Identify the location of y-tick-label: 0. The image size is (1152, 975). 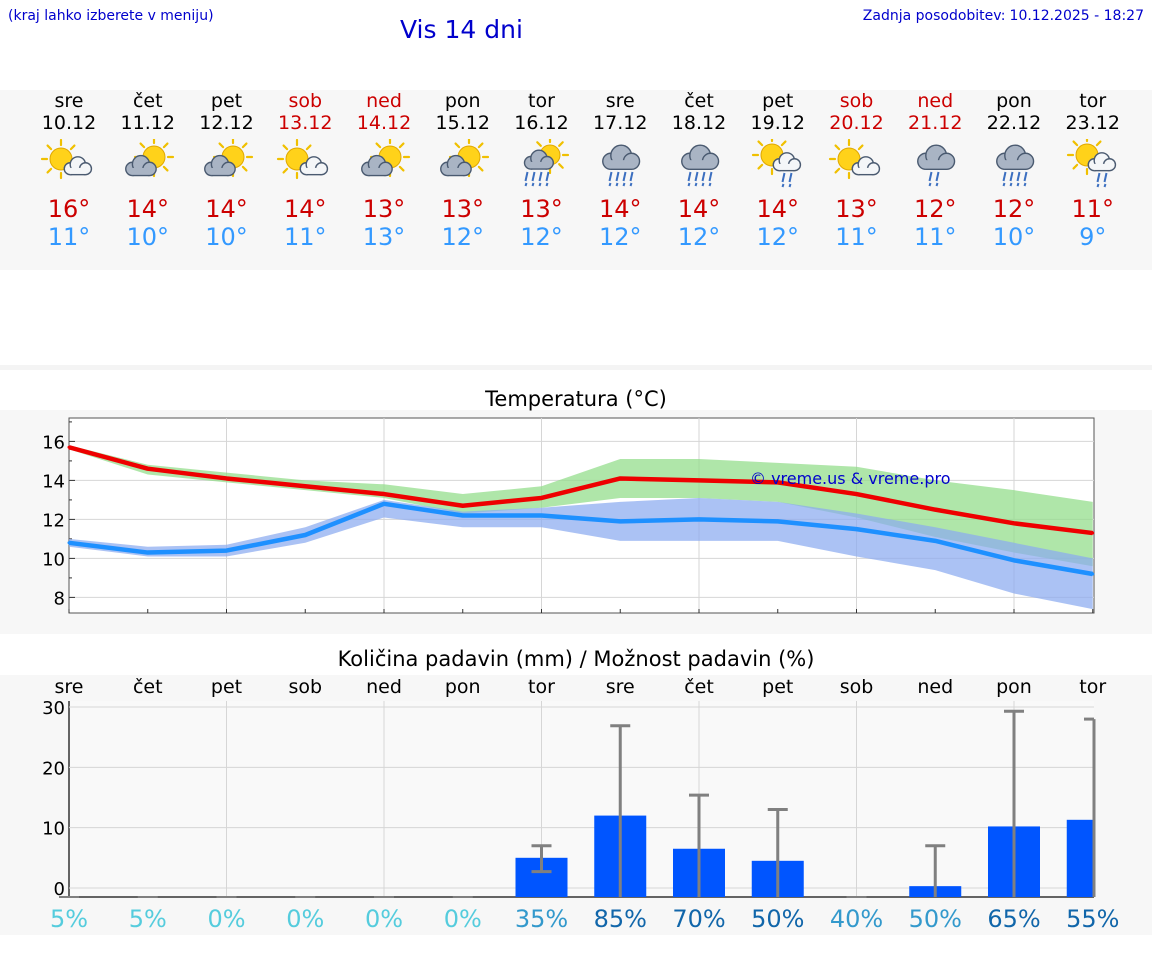
(59, 889).